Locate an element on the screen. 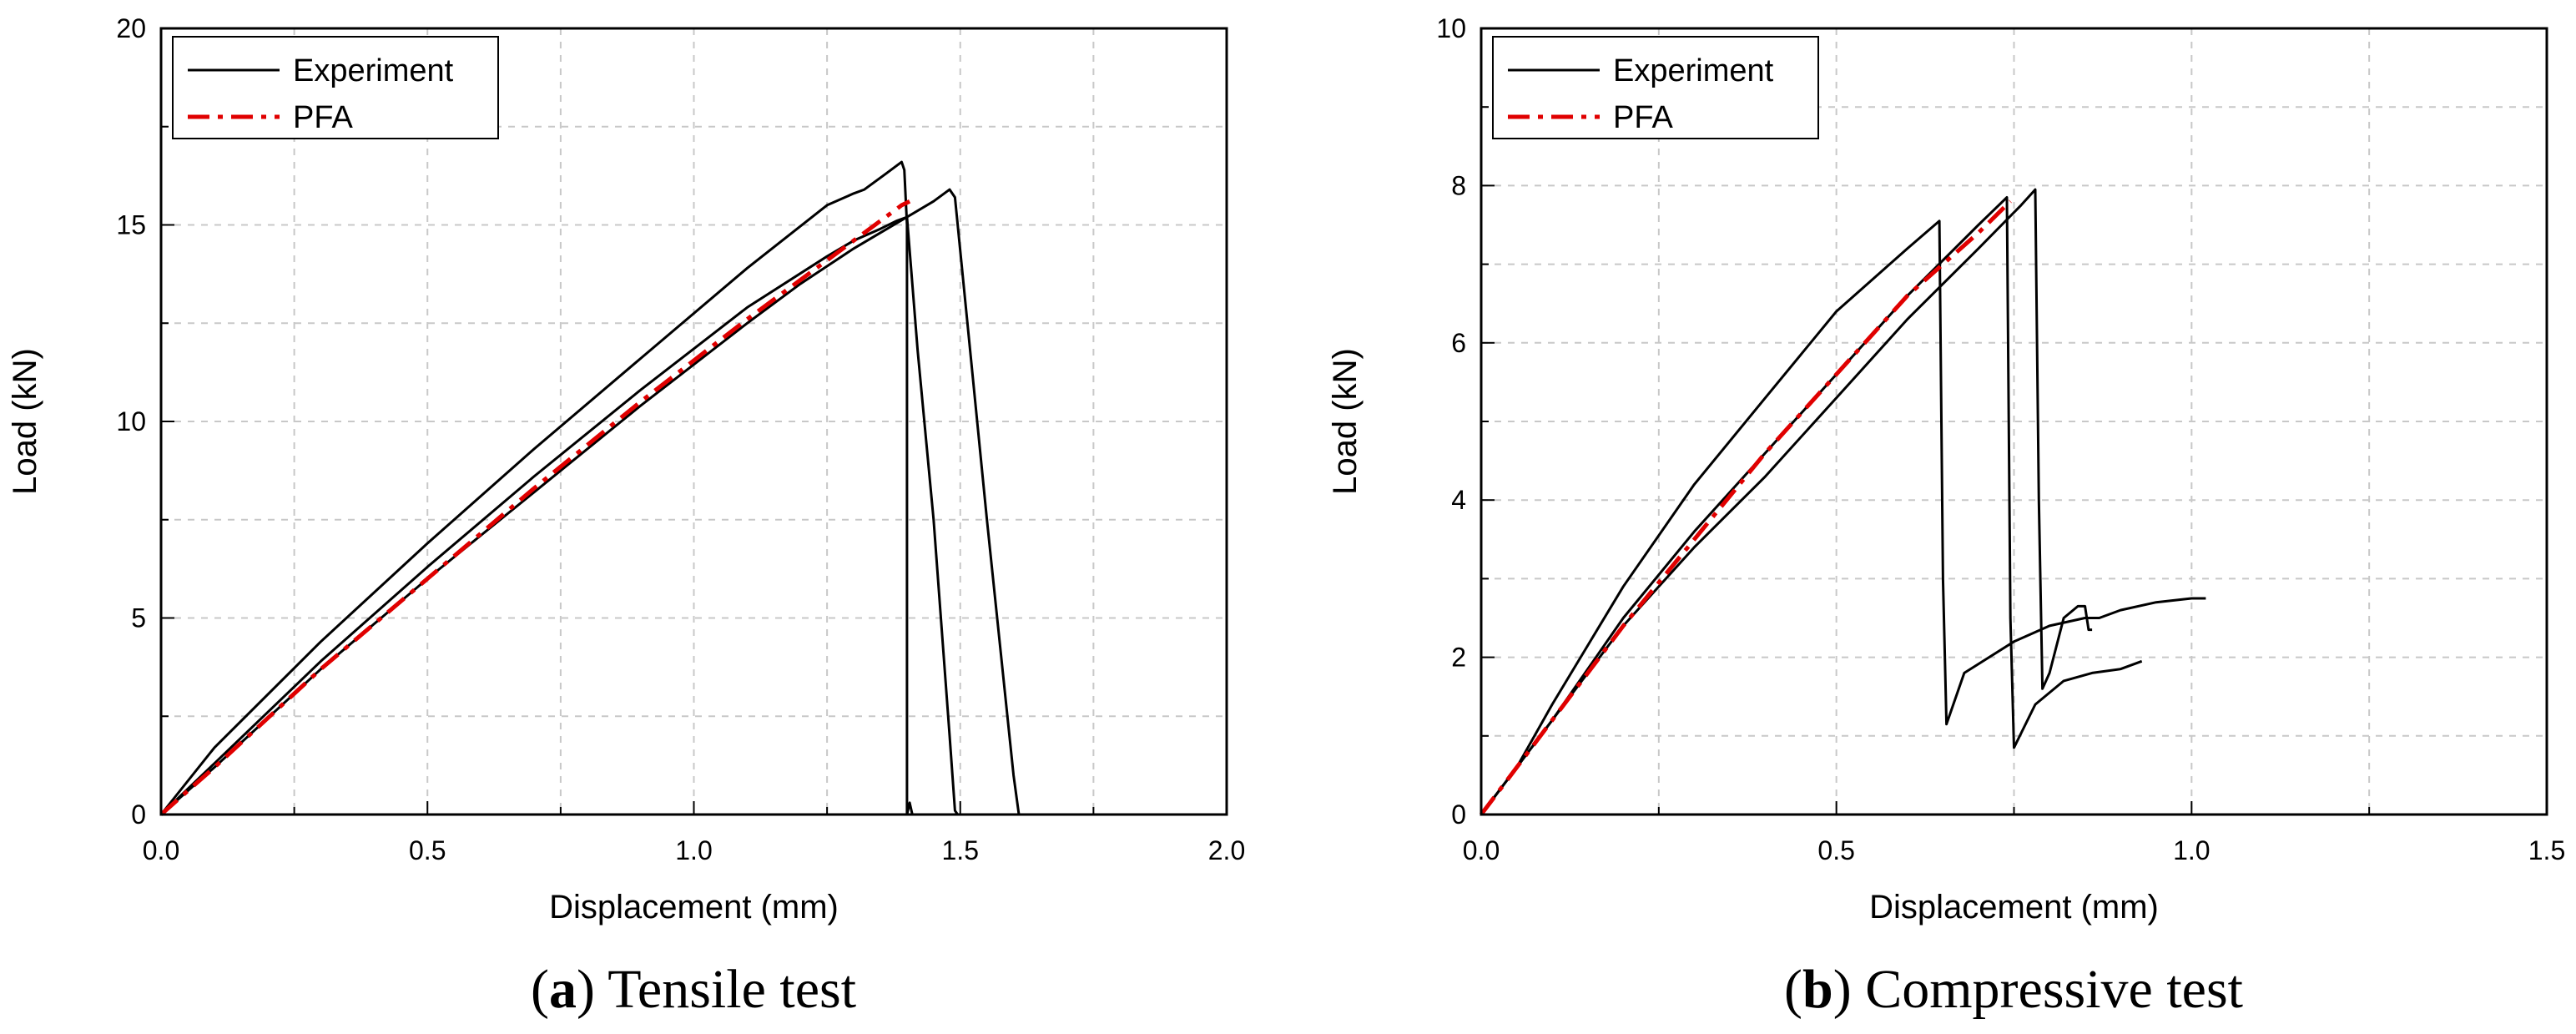 This screenshot has width=2576, height=1034. panel-a-legend-pfa-label: PFA is located at coordinates (323, 117).